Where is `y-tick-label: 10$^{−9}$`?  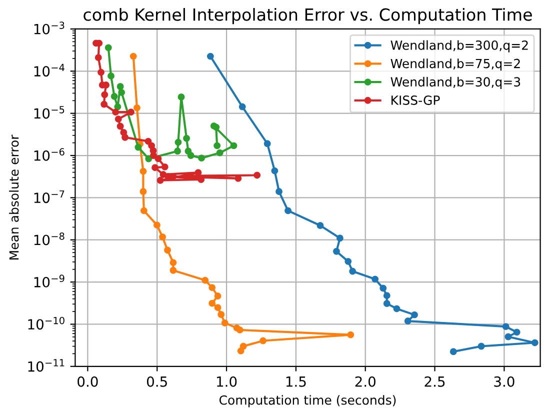
y-tick-label: 10$^{−9}$ is located at coordinates (49, 281).